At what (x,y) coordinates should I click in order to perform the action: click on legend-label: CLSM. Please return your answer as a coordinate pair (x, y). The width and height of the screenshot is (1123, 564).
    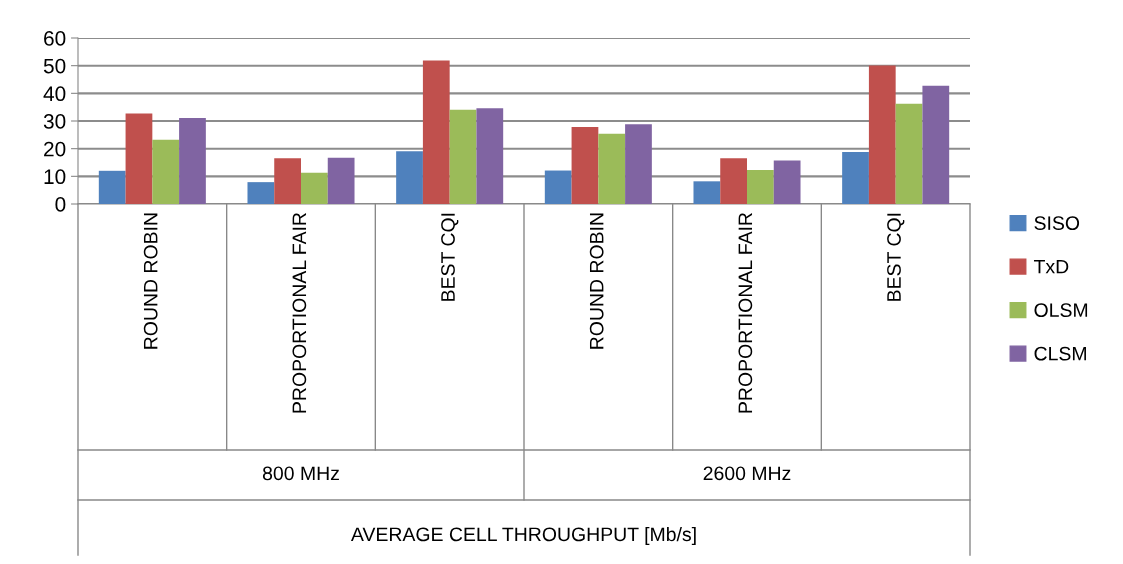
    Looking at the image, I should click on (1060, 353).